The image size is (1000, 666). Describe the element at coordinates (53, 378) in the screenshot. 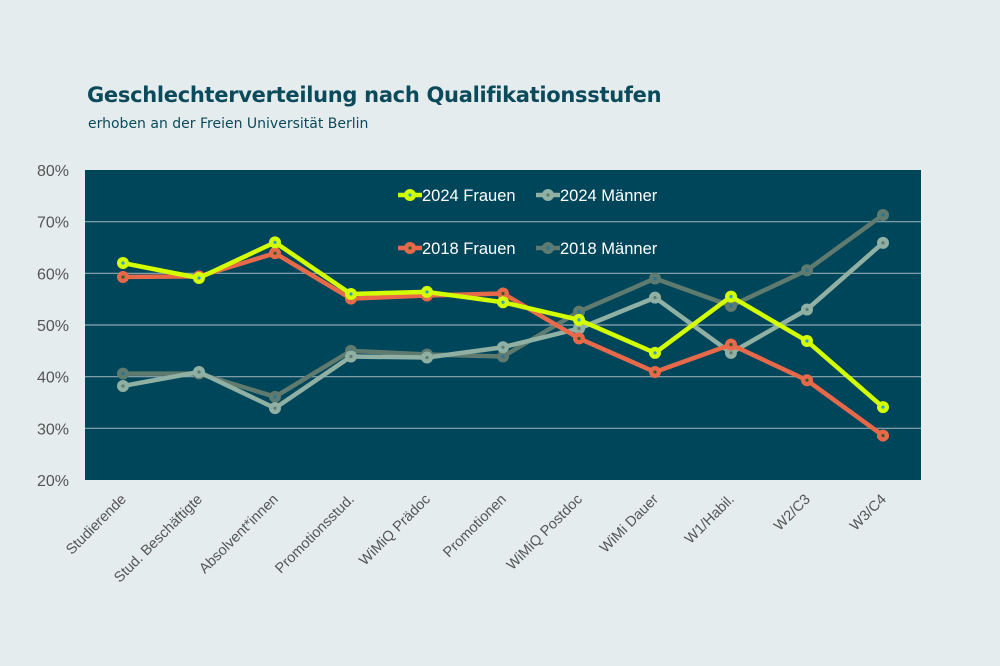

I see `y-tick-label: 40%` at that location.